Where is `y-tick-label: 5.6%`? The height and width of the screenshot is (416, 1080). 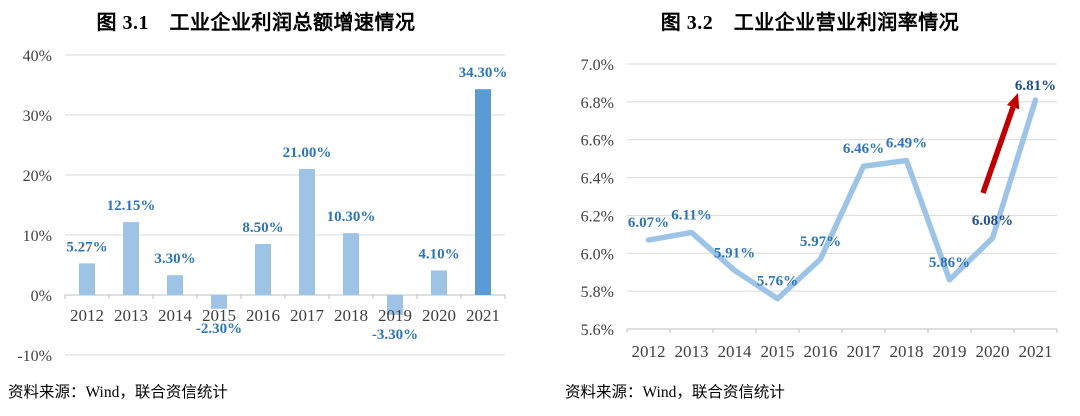
y-tick-label: 5.6% is located at coordinates (597, 330).